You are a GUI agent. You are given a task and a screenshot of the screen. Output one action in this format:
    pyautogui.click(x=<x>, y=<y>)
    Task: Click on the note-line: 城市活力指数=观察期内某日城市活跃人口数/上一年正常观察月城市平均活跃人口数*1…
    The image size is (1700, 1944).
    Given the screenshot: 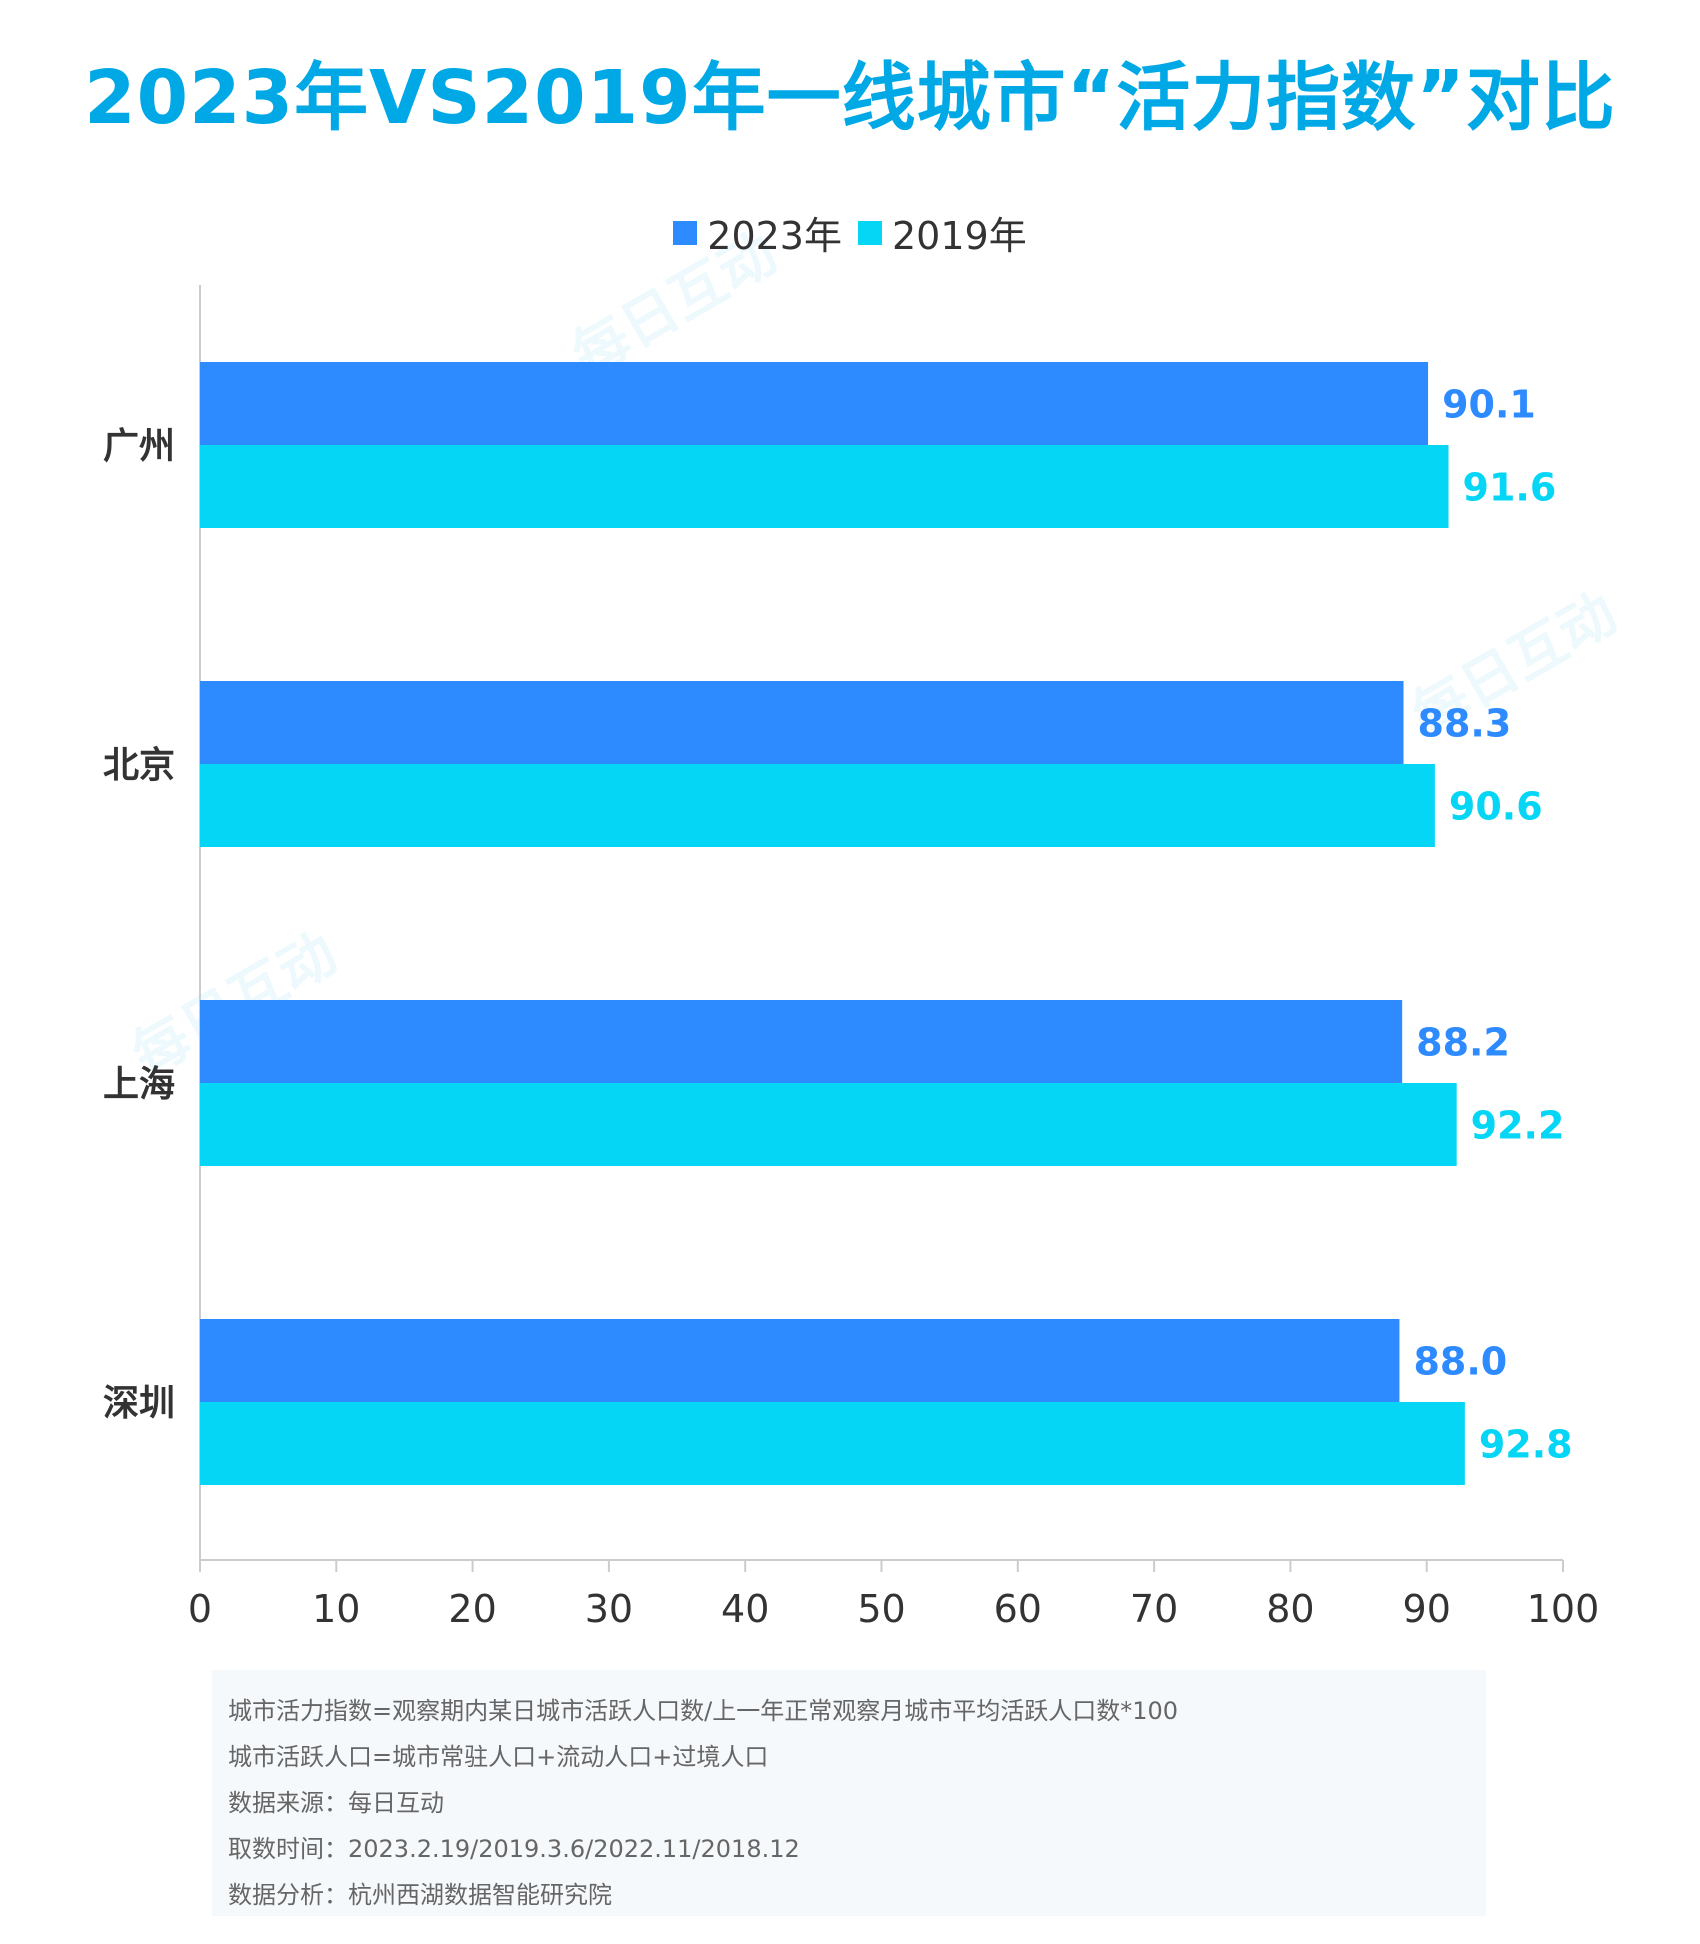 What is the action you would take?
    pyautogui.click(x=703, y=1711)
    